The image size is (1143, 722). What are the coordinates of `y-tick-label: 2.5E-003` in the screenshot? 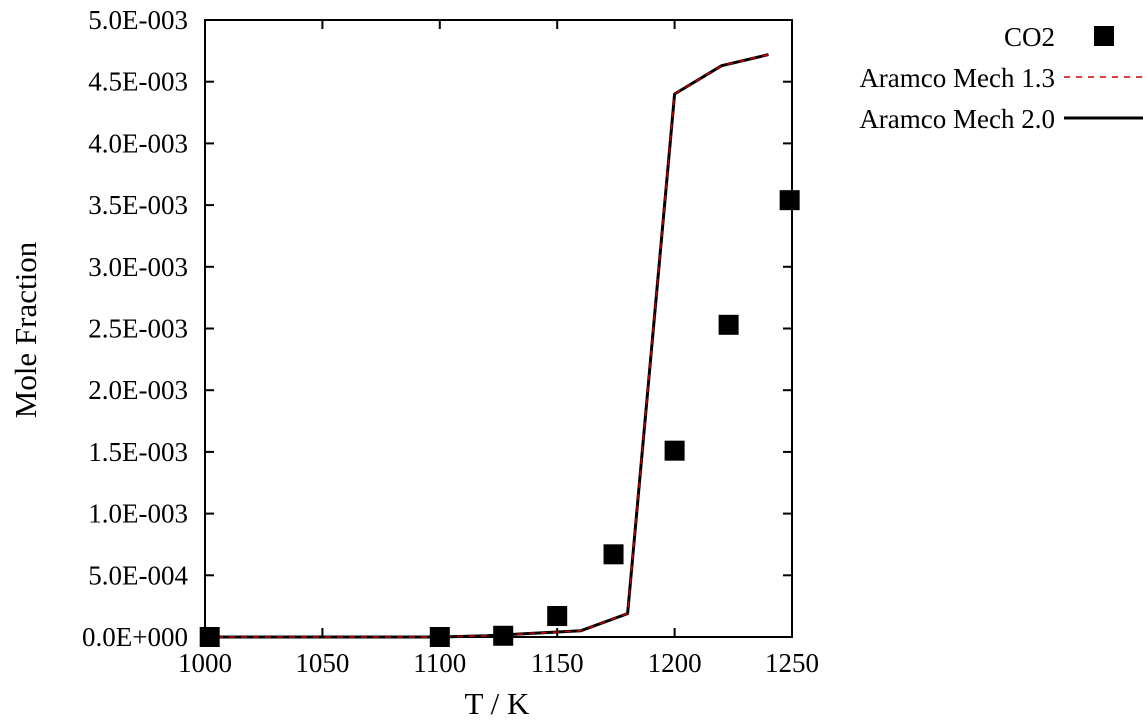 It's located at (138, 329).